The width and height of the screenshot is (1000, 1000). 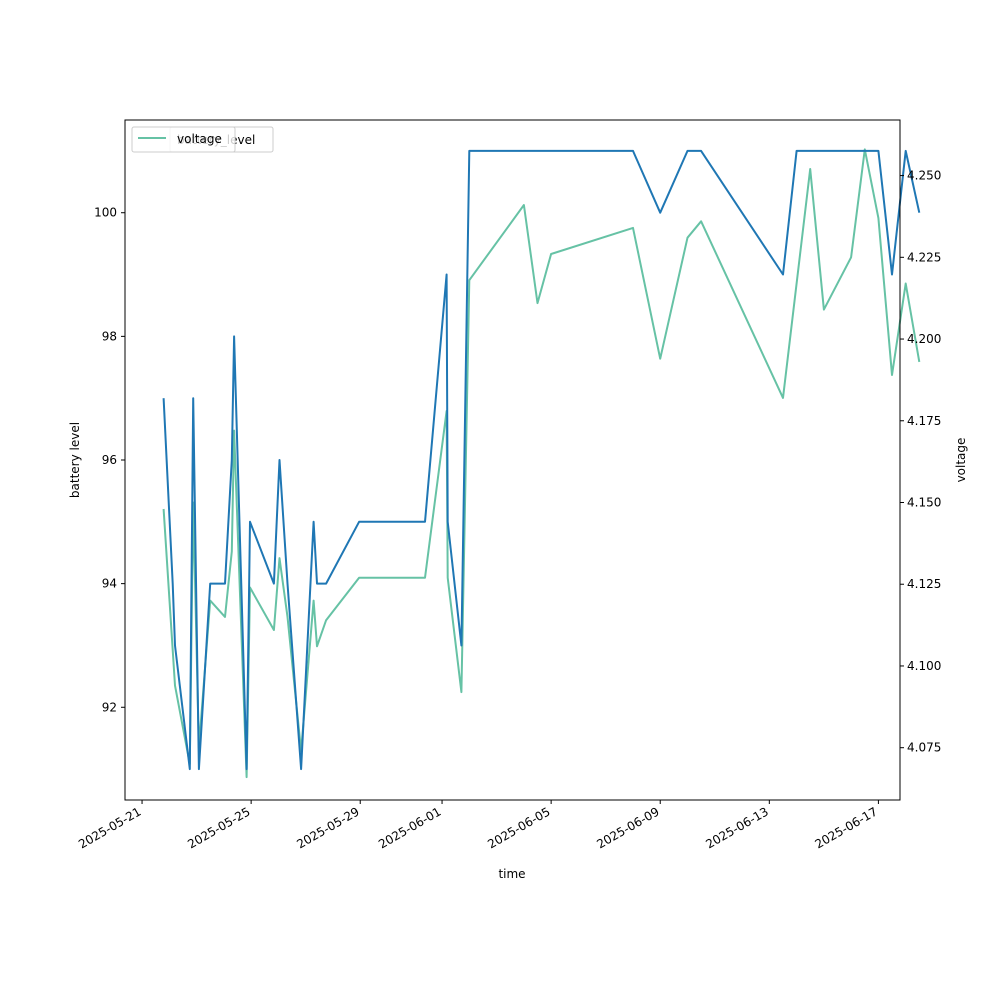 I want to click on y-right-tick-label: 4.075, so click(x=924, y=748).